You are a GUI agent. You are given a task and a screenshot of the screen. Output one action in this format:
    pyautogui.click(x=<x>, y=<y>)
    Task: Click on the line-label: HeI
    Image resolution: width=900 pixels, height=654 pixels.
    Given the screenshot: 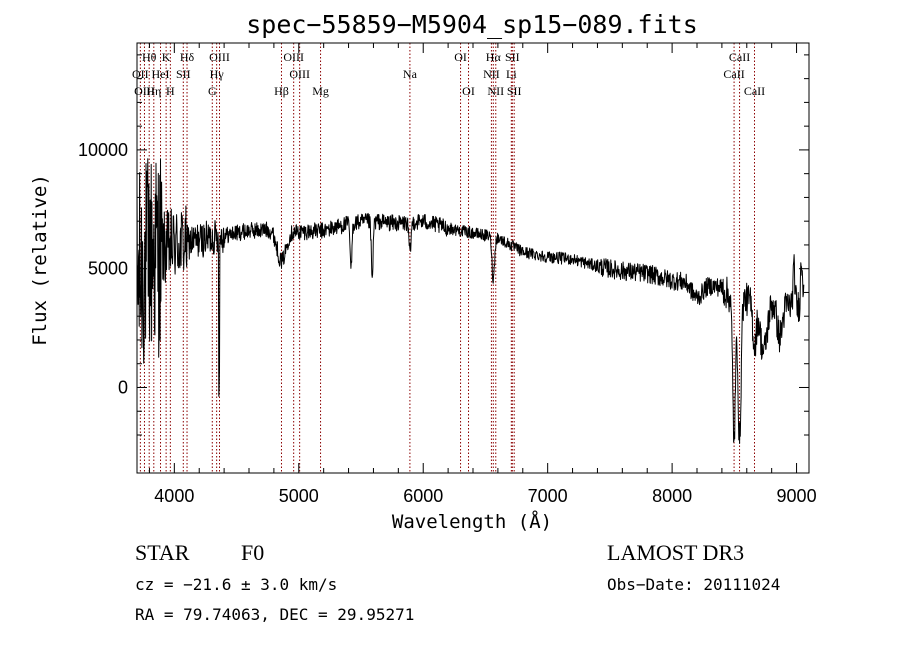 What is the action you would take?
    pyautogui.click(x=161, y=74)
    